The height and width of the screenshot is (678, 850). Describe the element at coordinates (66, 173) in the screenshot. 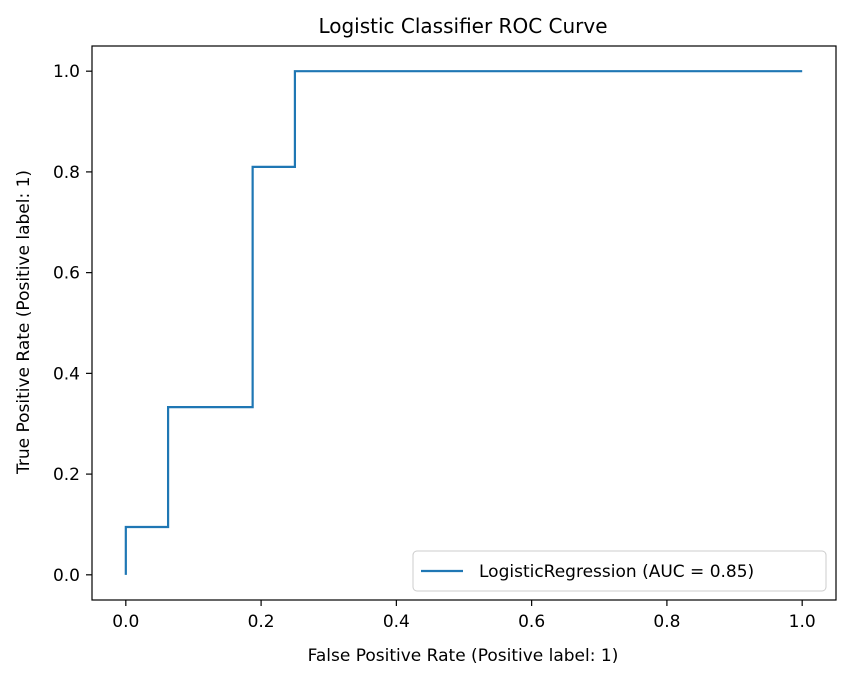

I see `y-tick-label: 0.8` at that location.